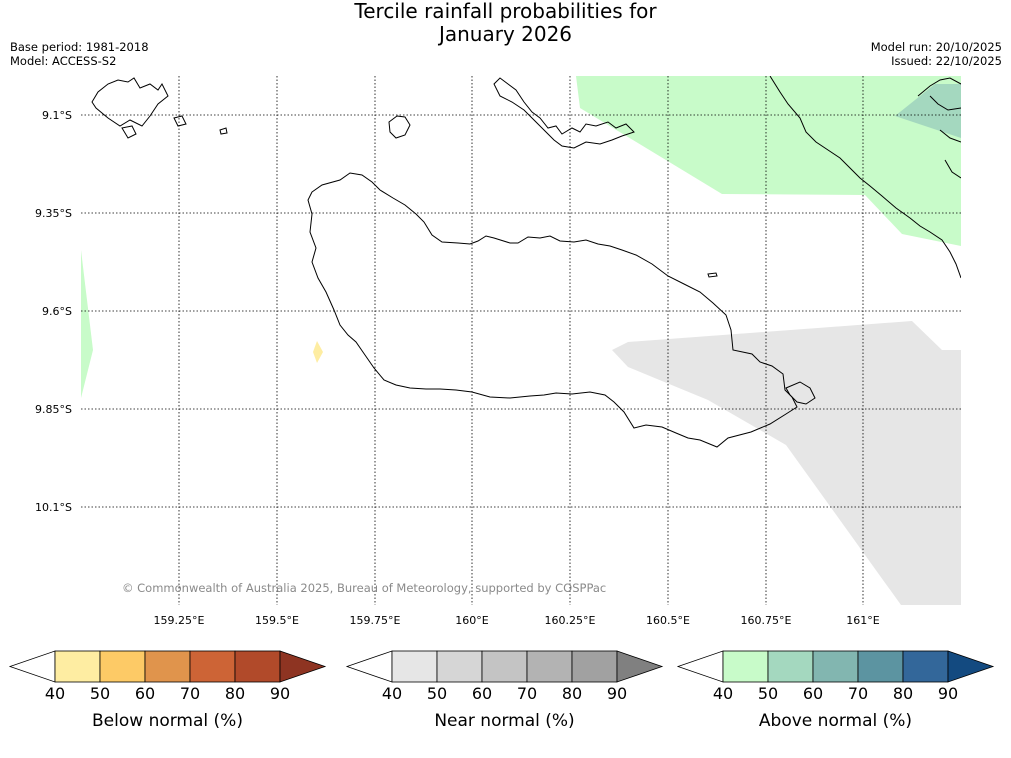 This screenshot has height=758, width=1011. What do you see at coordinates (53, 213) in the screenshot?
I see `lat-label: 9.35°S` at bounding box center [53, 213].